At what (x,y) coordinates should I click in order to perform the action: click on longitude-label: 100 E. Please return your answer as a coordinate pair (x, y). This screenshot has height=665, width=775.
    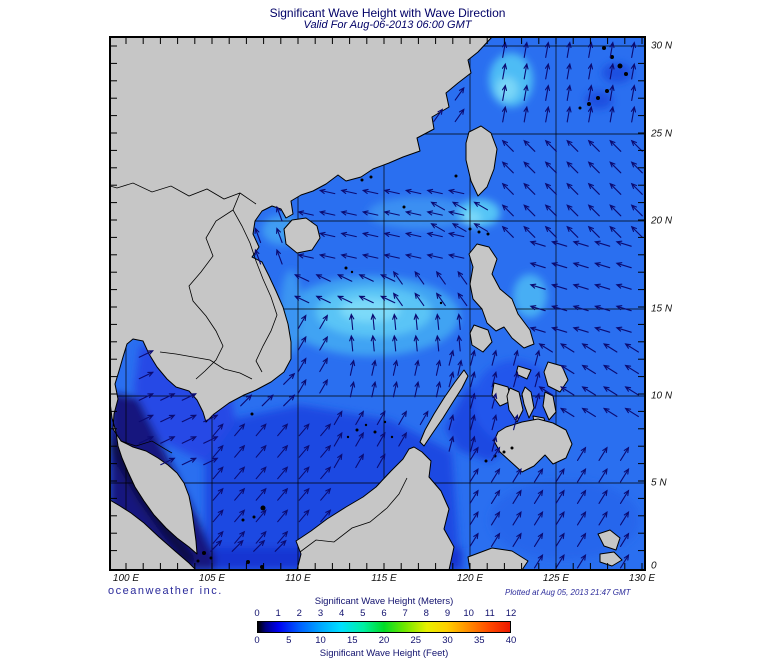
    Looking at the image, I should click on (126, 578).